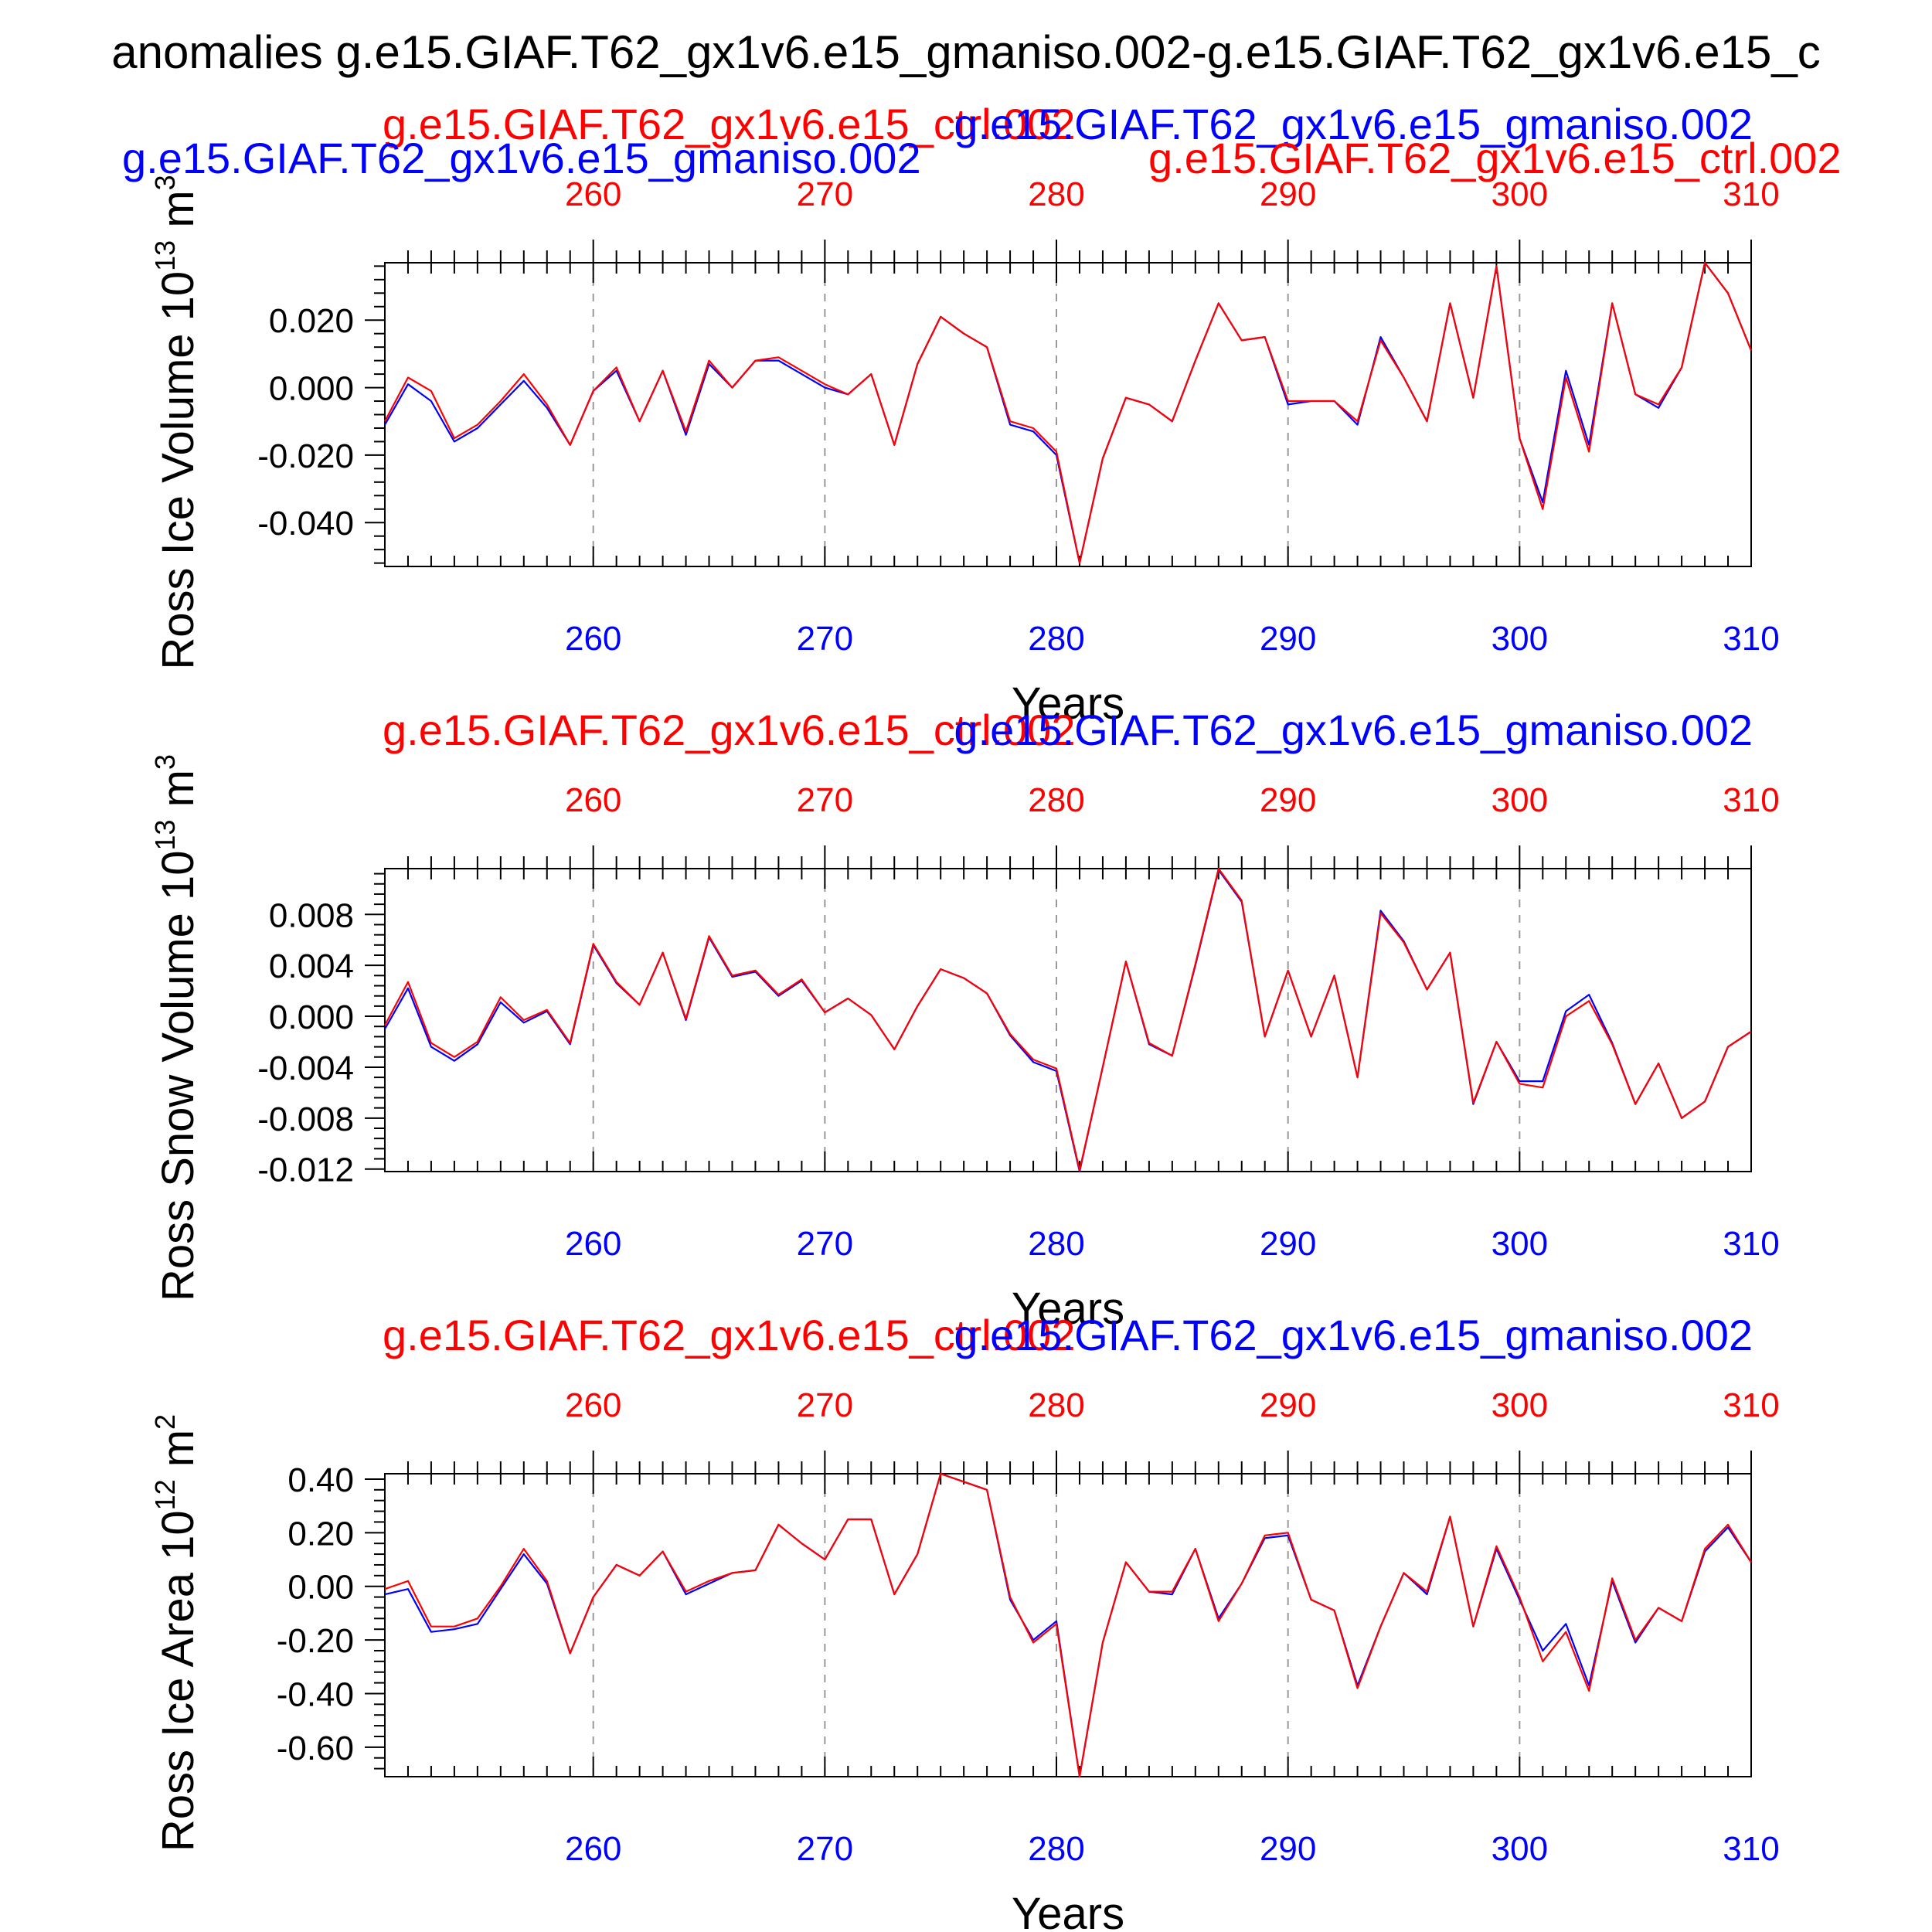 The height and width of the screenshot is (1932, 1932). What do you see at coordinates (321, 1534) in the screenshot?
I see `y-tick-label: 0.20` at bounding box center [321, 1534].